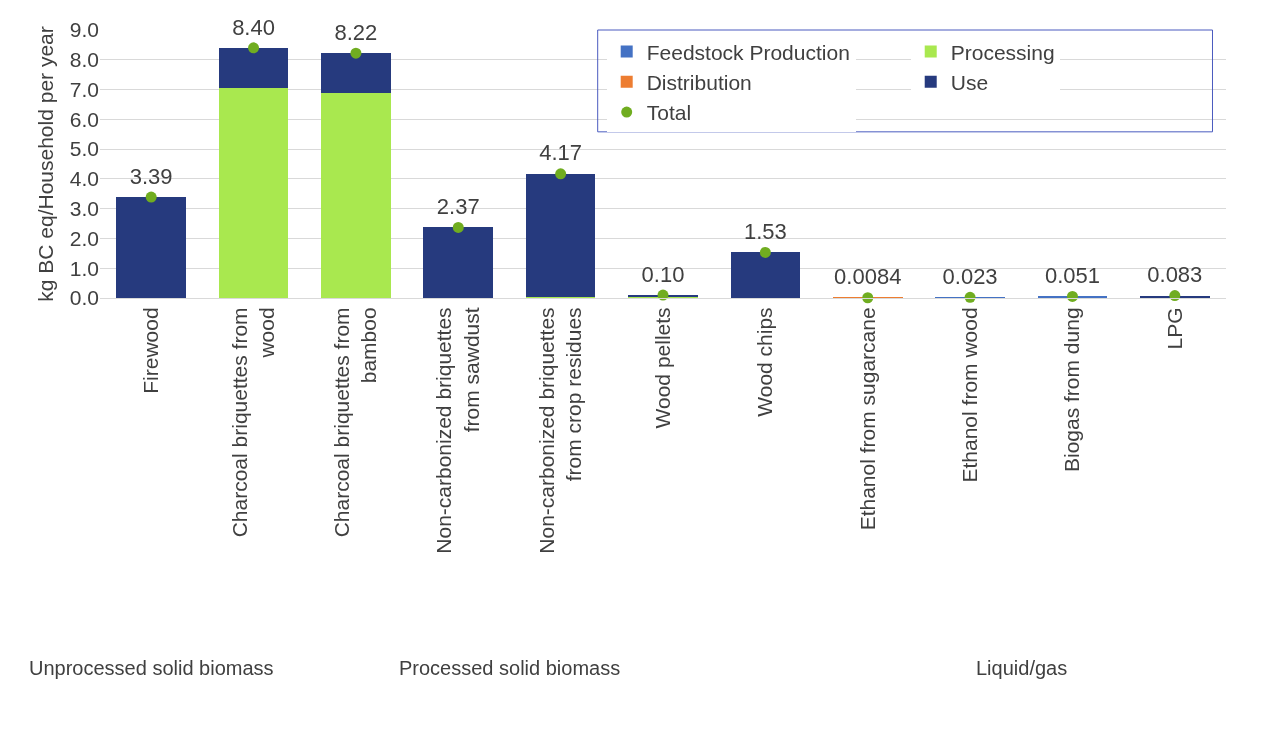 This screenshot has width=1286, height=733. Describe the element at coordinates (151, 668) in the screenshot. I see `text: Unprocessed solid biomass` at that location.